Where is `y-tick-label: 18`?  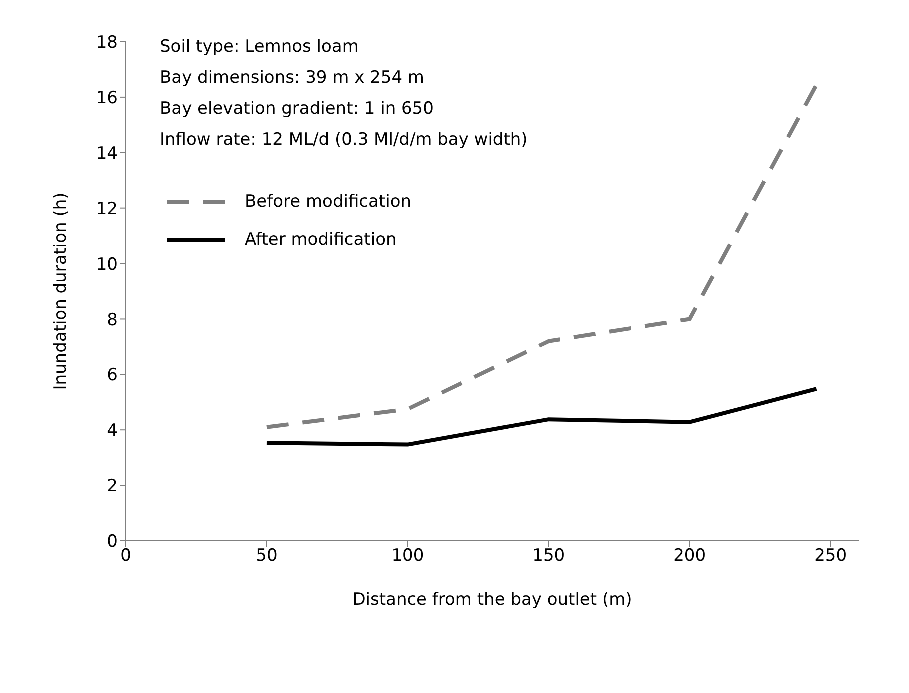
y-tick-label: 18 is located at coordinates (107, 43).